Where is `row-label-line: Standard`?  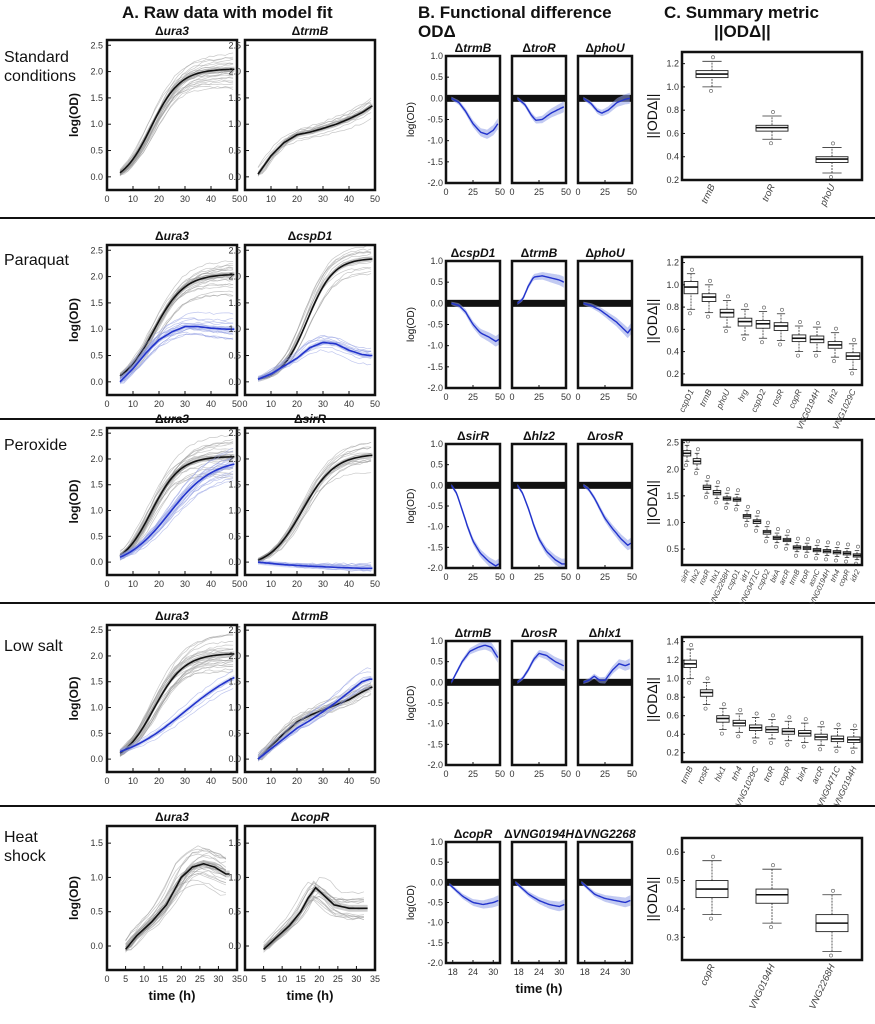
row-label-line: Standard is located at coordinates (36, 57).